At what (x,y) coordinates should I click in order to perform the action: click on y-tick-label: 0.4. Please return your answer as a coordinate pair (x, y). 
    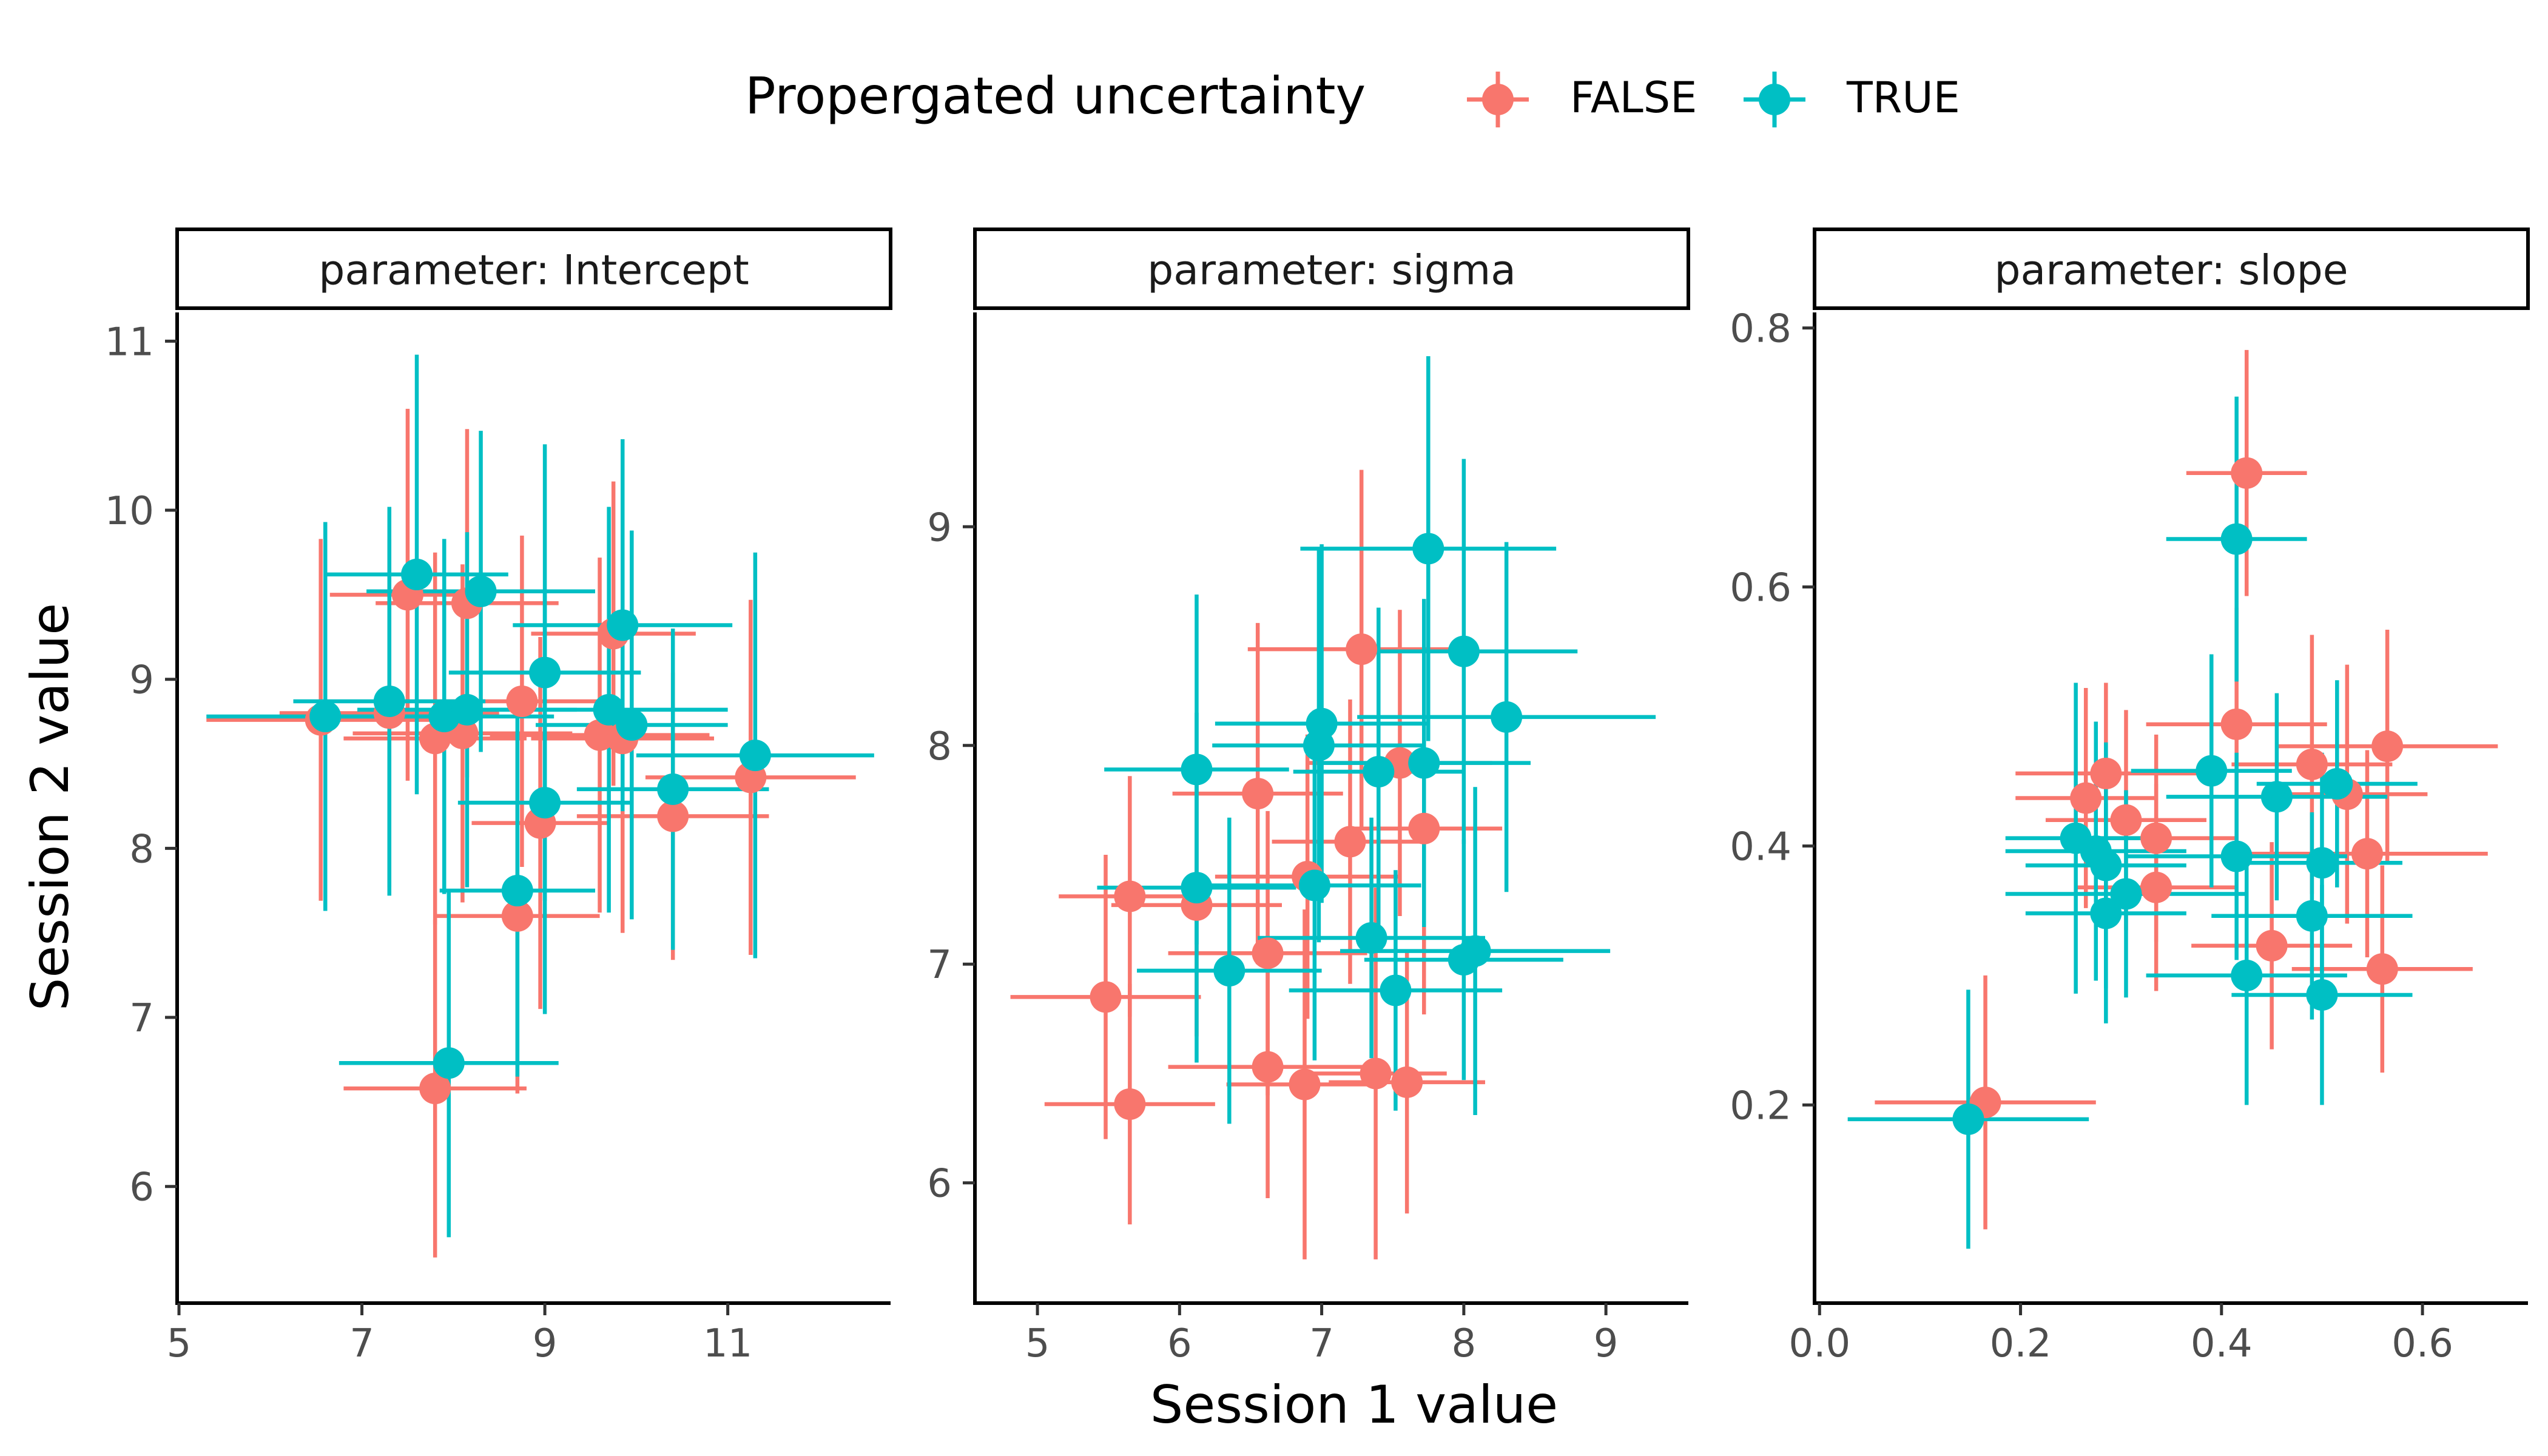
    Looking at the image, I should click on (1760, 846).